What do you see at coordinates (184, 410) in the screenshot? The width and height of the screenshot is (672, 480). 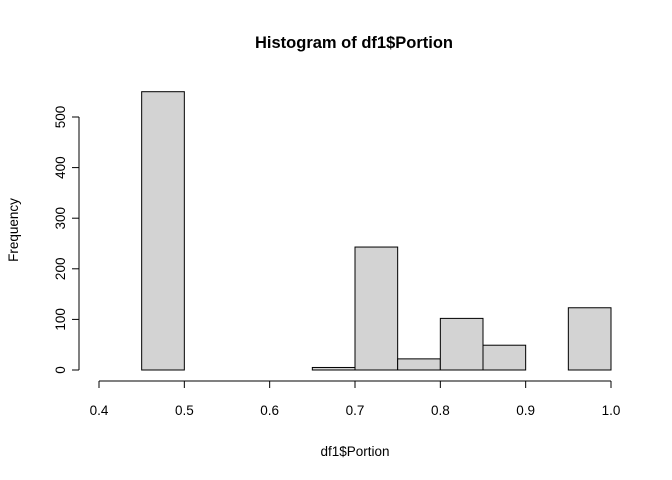 I see `x-tick-label: 0.5` at bounding box center [184, 410].